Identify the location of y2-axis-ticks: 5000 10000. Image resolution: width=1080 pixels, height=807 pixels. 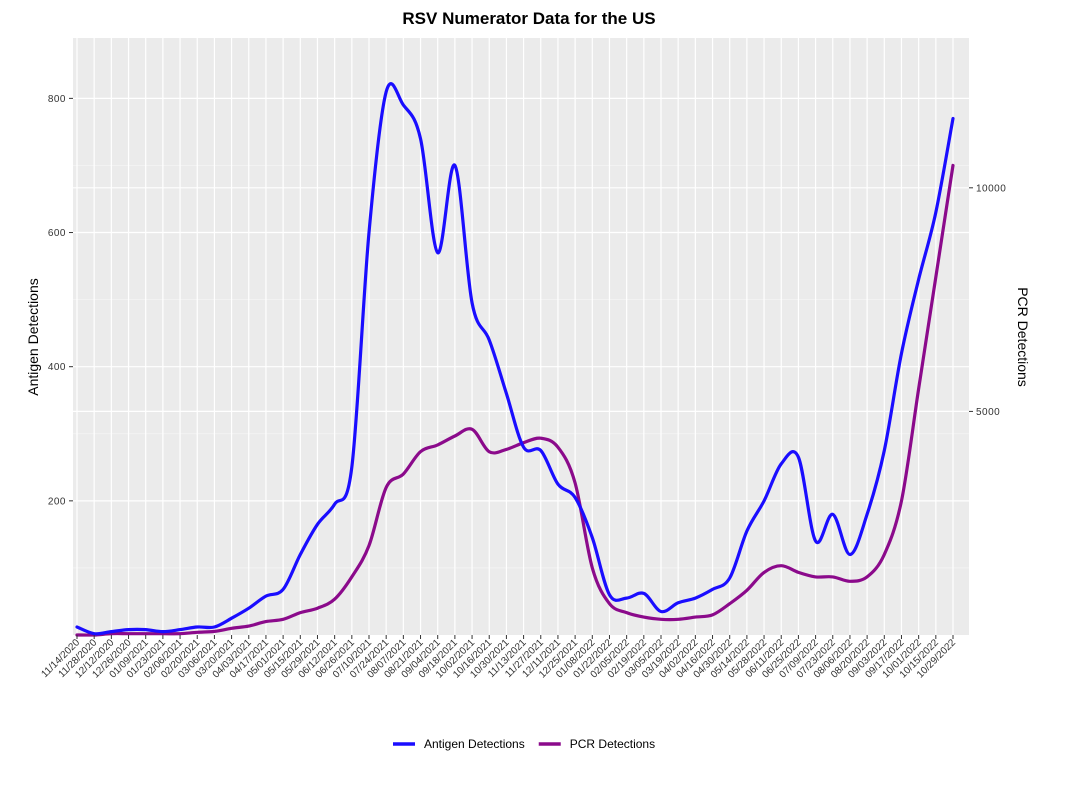
(987, 300).